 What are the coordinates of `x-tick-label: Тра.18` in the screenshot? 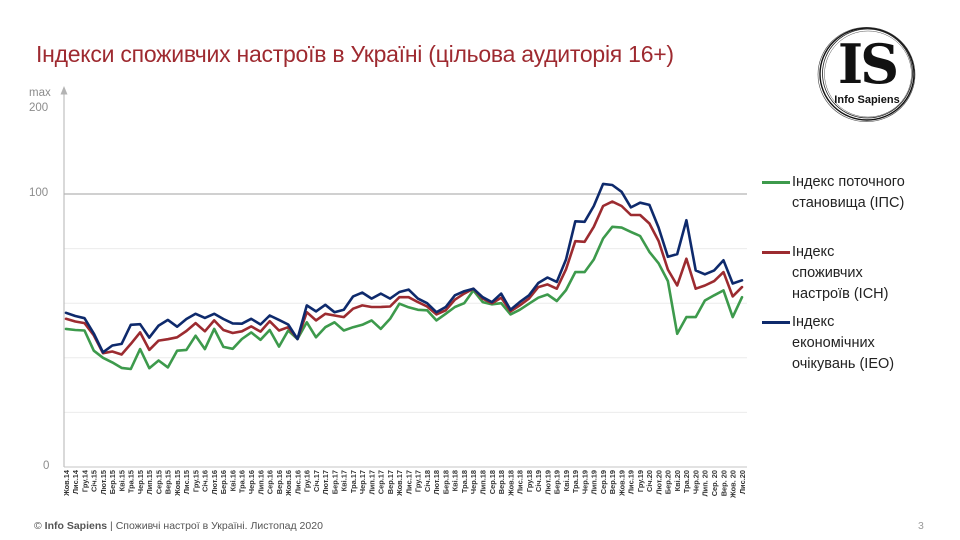 It's located at (464, 481).